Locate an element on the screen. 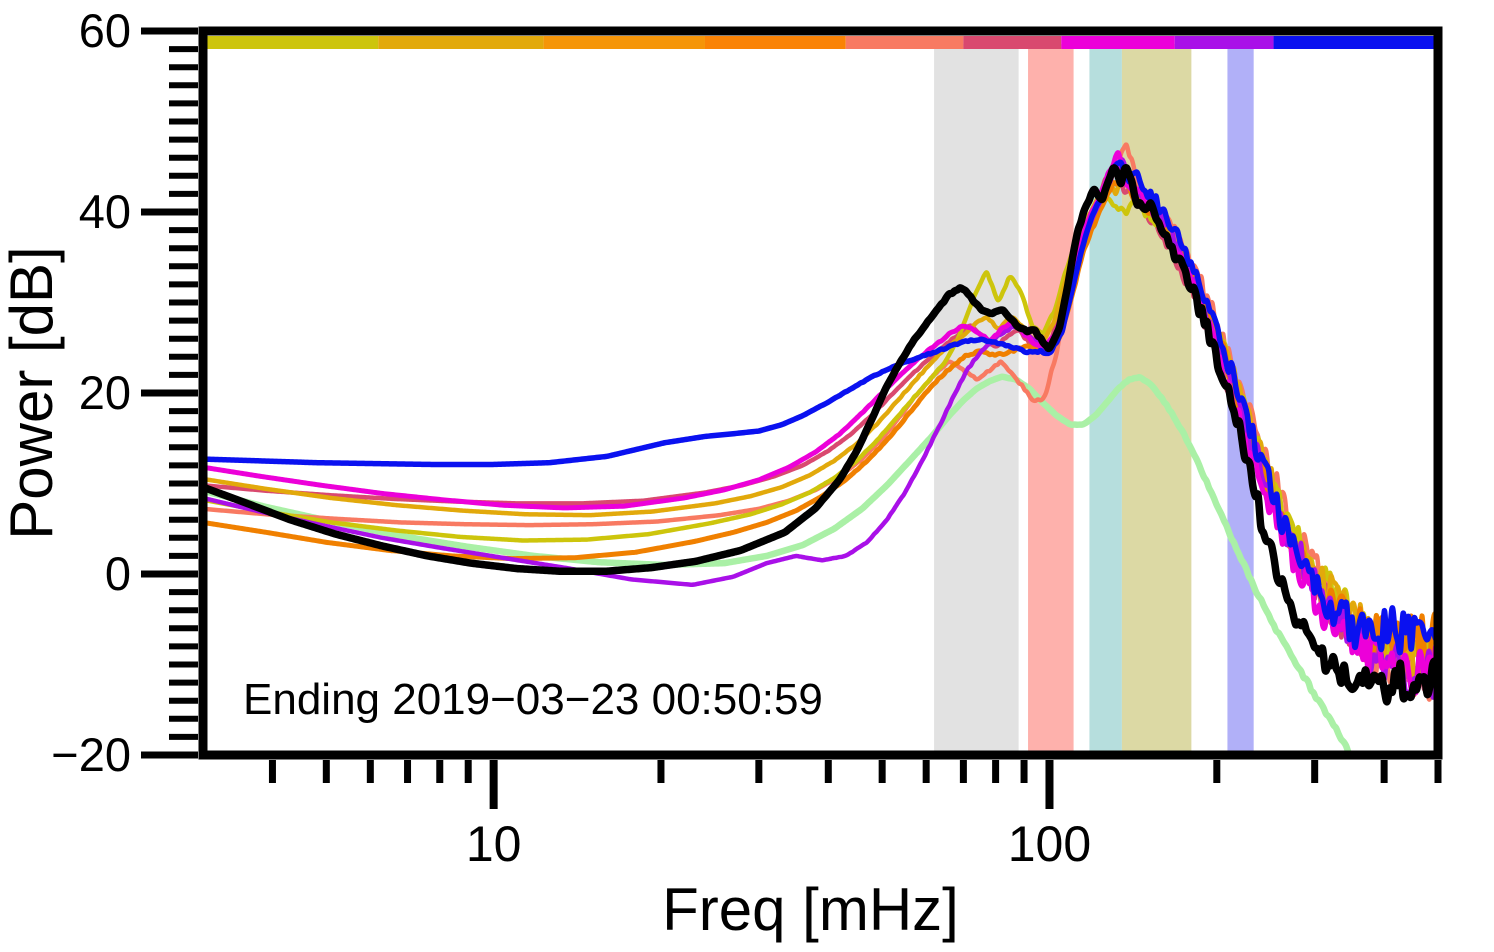 This screenshot has height=952, width=1494. y-axis-label: Power [dB] is located at coordinates (32, 392).